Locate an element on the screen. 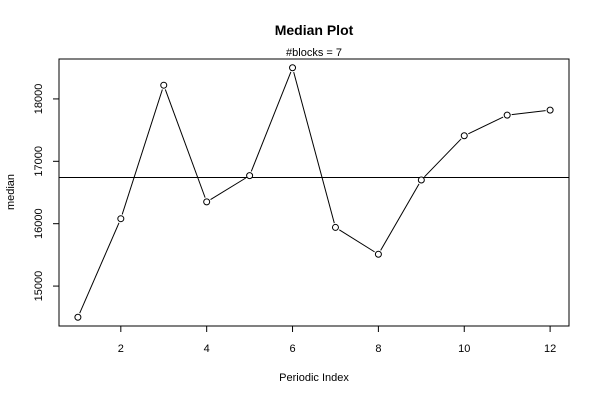 The height and width of the screenshot is (400, 599). x-tick-label: 4 is located at coordinates (207, 349).